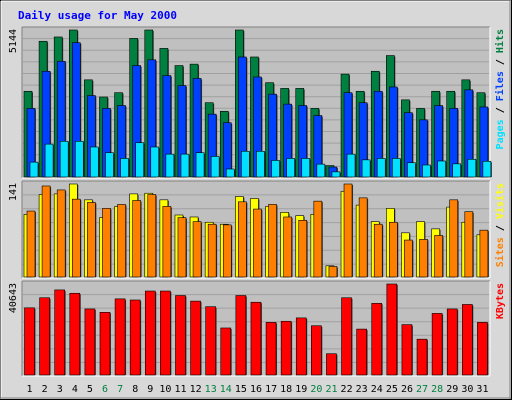 The height and width of the screenshot is (400, 512). What do you see at coordinates (437, 389) in the screenshot?
I see `x-tick-label: 28` at bounding box center [437, 389].